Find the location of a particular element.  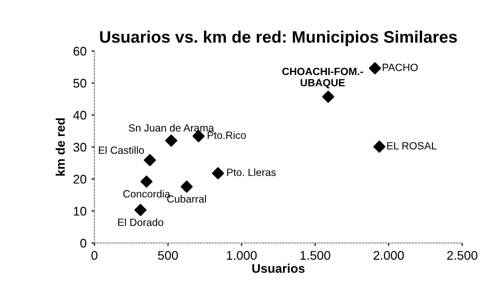

y-tick-label: 10 is located at coordinates (80, 211).